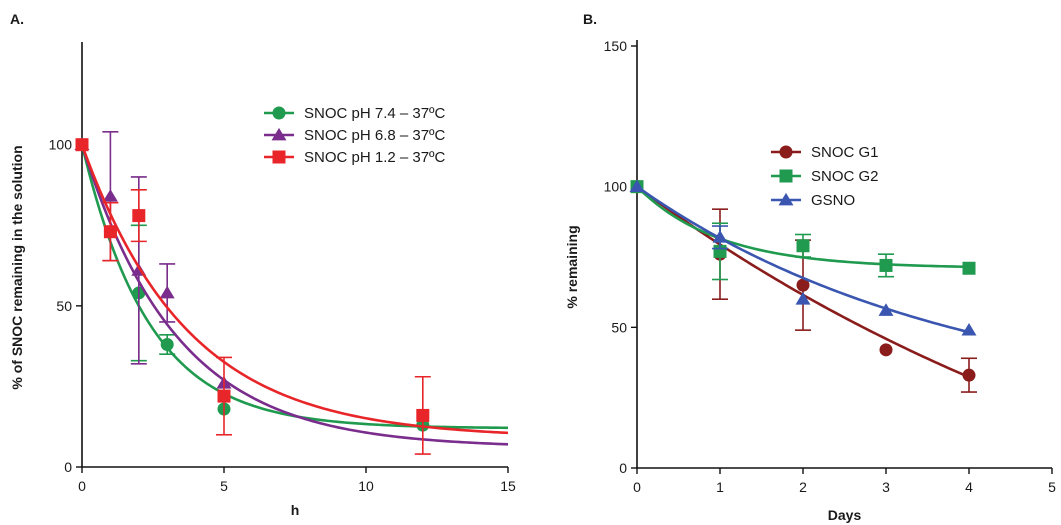  What do you see at coordinates (508, 486) in the screenshot?
I see `x-tick-label: 15` at bounding box center [508, 486].